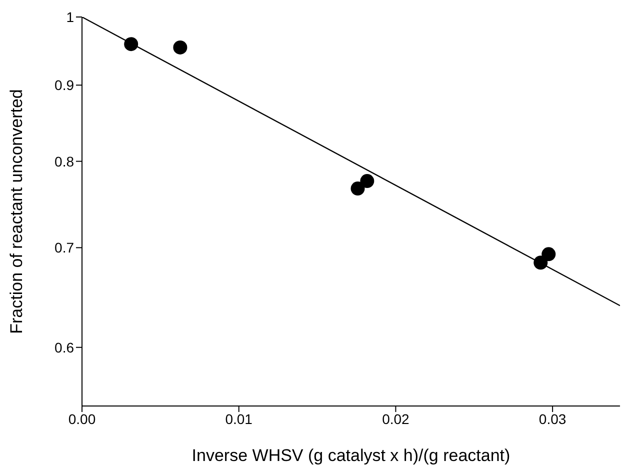 This screenshot has width=621, height=469. I want to click on y-tick-label: 0.9, so click(64, 85).